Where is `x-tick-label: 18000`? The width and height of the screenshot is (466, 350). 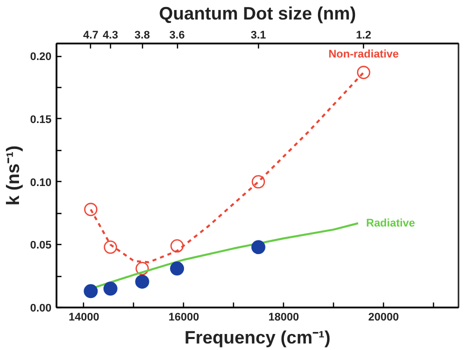
x-tick-label: 18000 is located at coordinates (284, 318).